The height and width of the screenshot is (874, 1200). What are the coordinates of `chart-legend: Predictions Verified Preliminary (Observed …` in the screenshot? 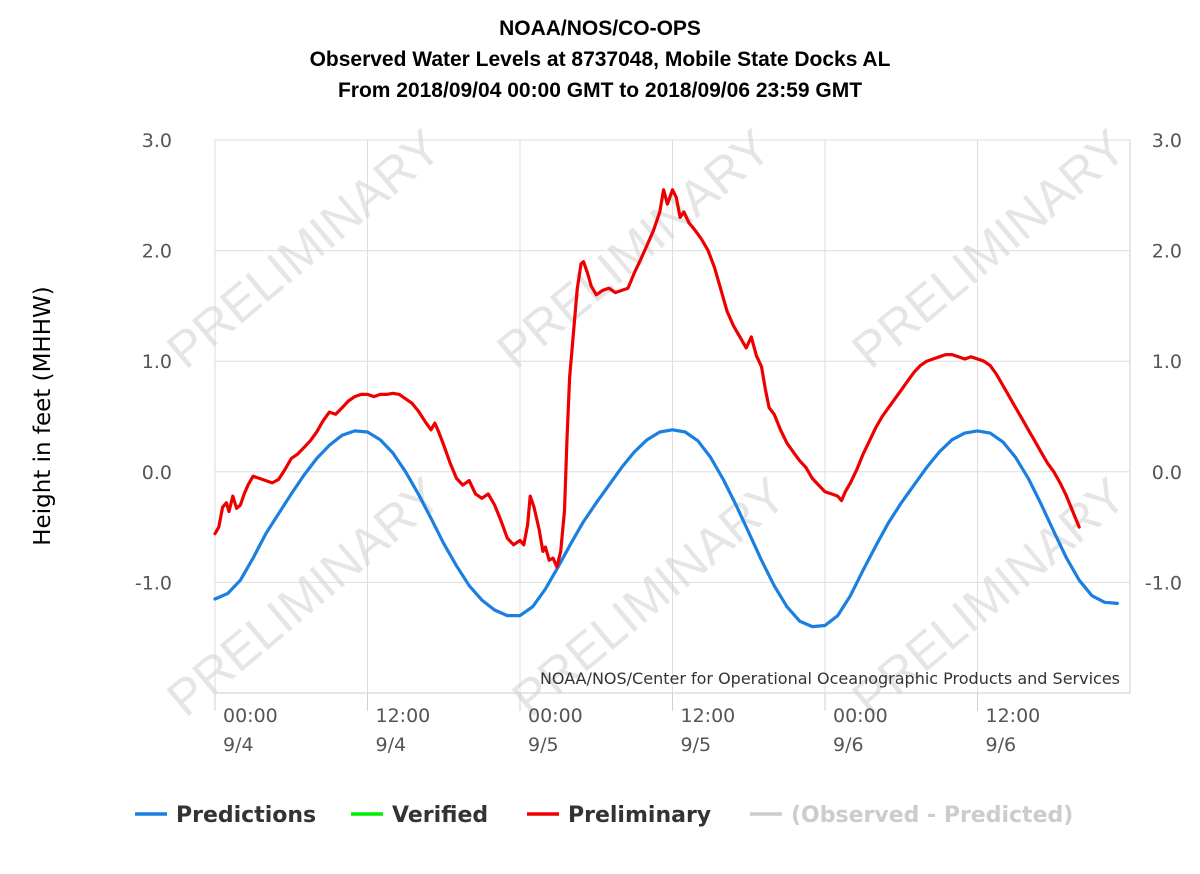 It's located at (604, 815).